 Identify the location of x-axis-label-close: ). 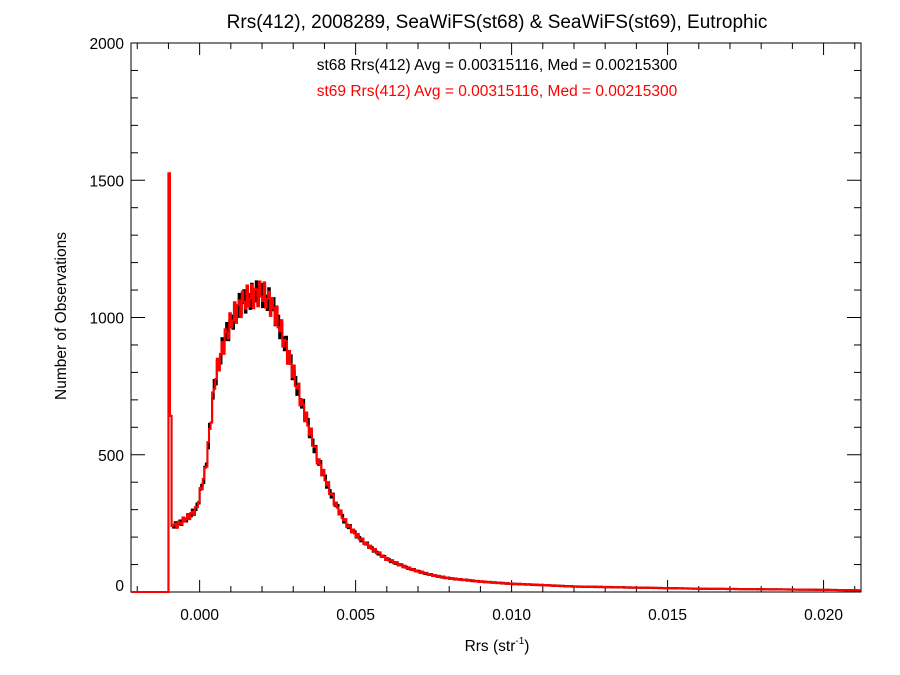
(526, 646).